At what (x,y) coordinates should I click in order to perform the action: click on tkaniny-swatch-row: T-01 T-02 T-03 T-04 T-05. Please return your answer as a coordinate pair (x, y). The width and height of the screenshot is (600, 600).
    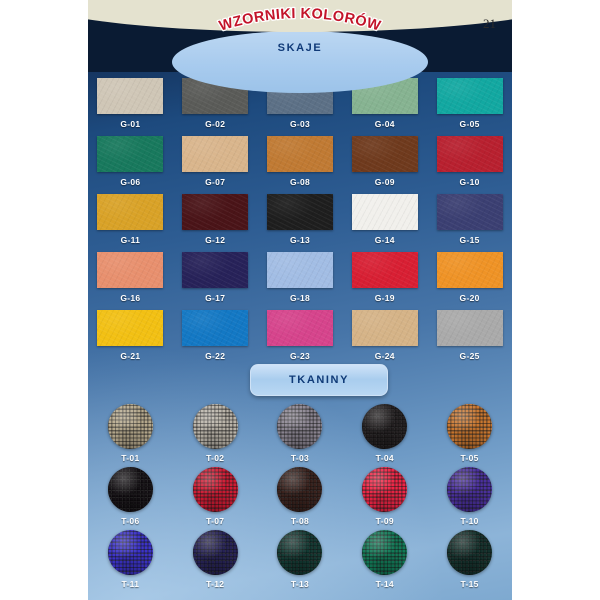
    Looking at the image, I should click on (300, 435).